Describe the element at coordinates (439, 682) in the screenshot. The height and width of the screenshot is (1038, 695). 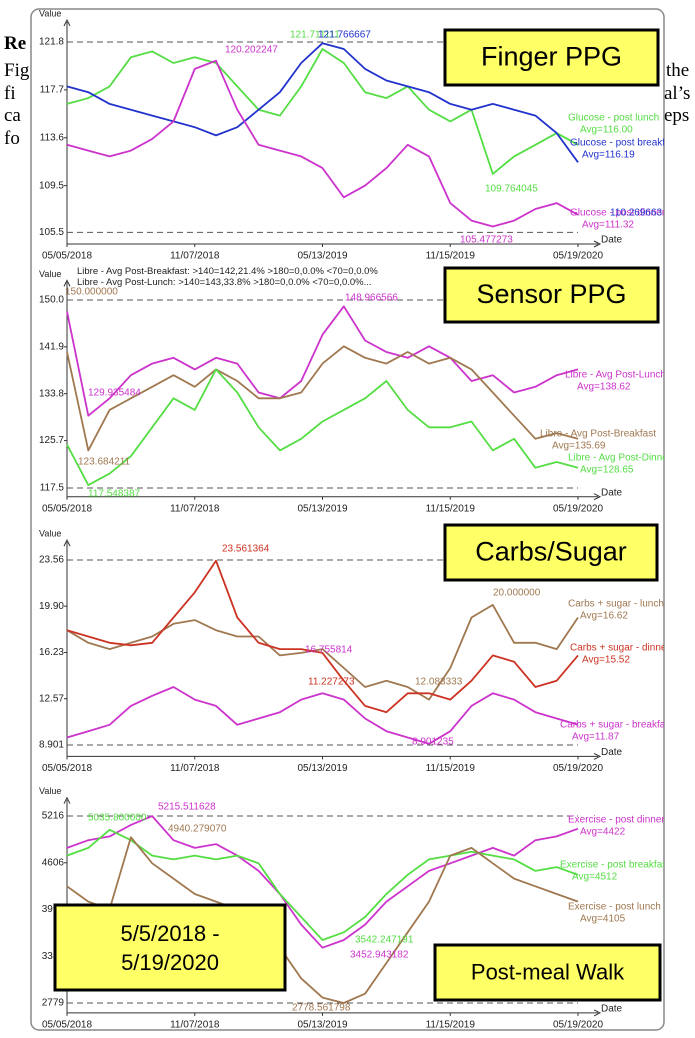
I see `annotation: 12.083333` at that location.